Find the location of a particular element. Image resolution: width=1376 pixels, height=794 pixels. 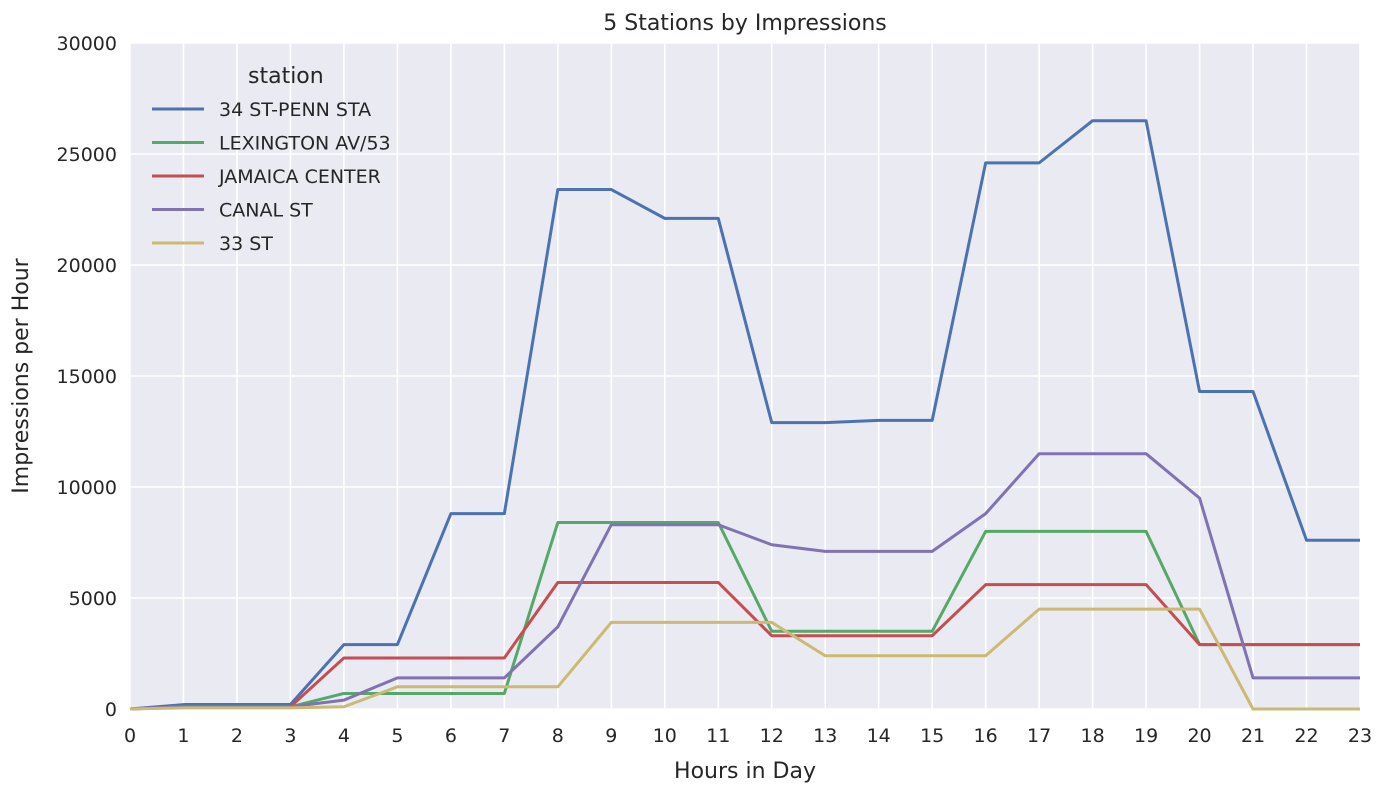

x-tick-label: 7 is located at coordinates (504, 736).